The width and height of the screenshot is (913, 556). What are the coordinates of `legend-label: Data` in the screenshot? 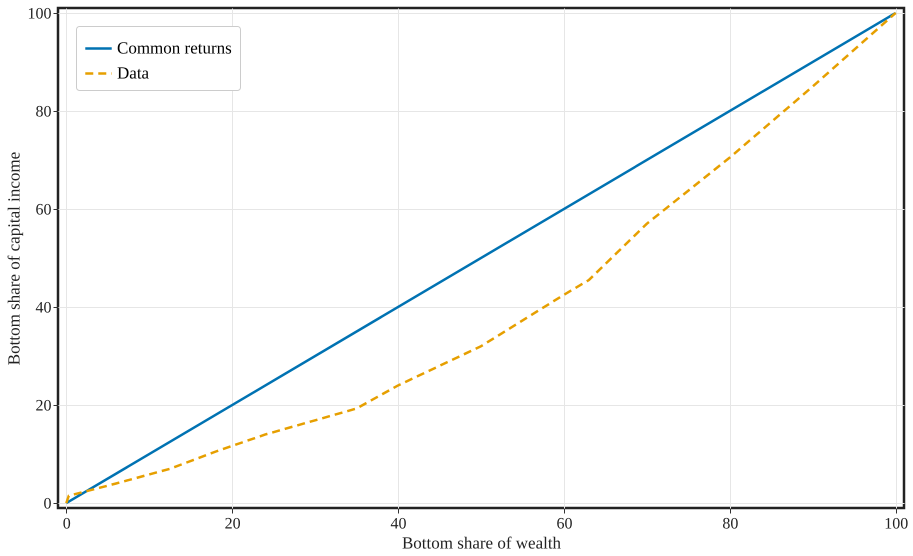 It's located at (133, 73).